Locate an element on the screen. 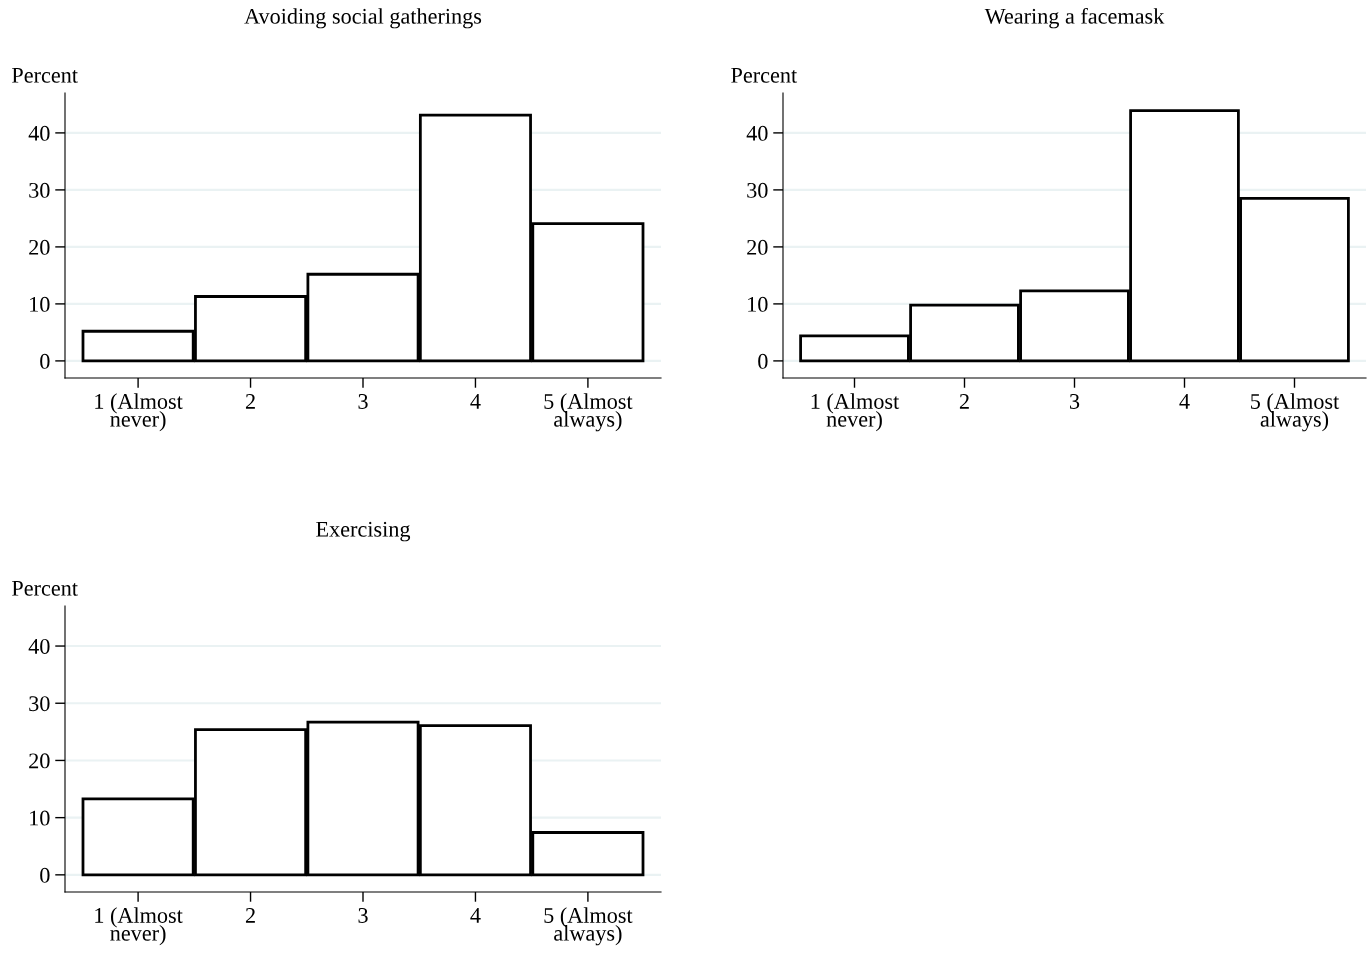  chart-title: Exercising is located at coordinates (363, 531).